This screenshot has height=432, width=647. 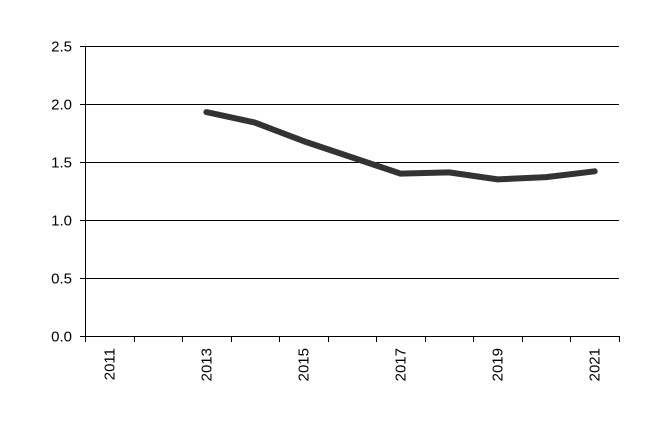 I want to click on y-tick-label: 1.5, so click(x=61, y=163).